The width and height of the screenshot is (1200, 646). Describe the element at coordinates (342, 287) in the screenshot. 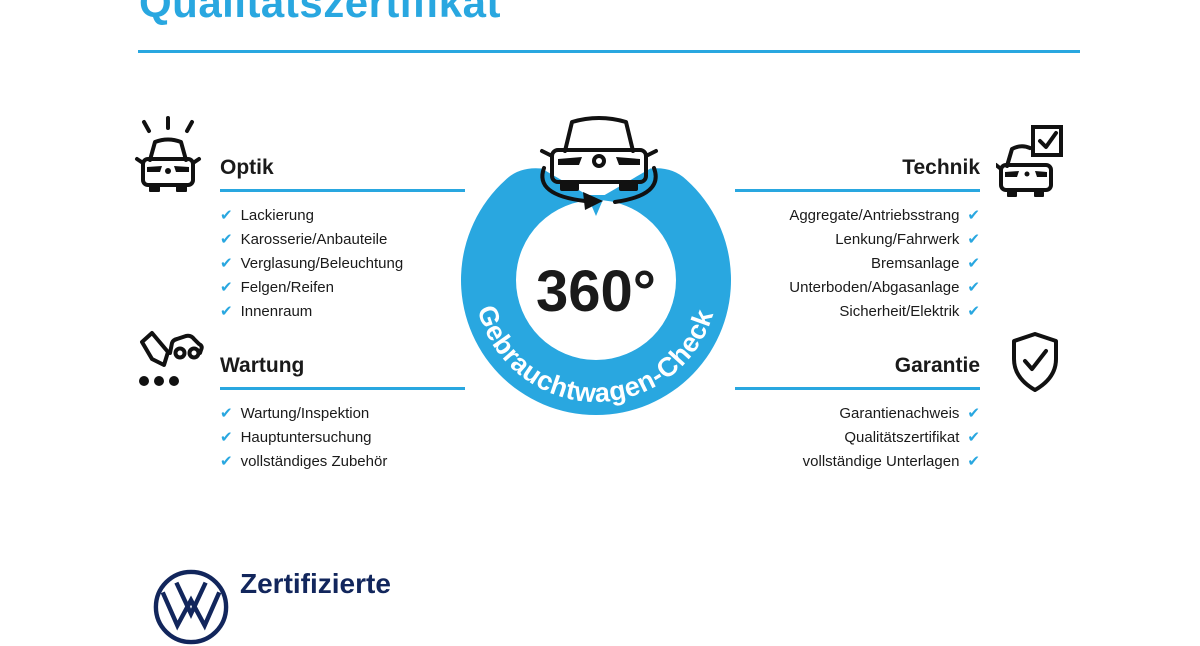

I see `checklist-item: ✔ Felgen/Reifen` at that location.